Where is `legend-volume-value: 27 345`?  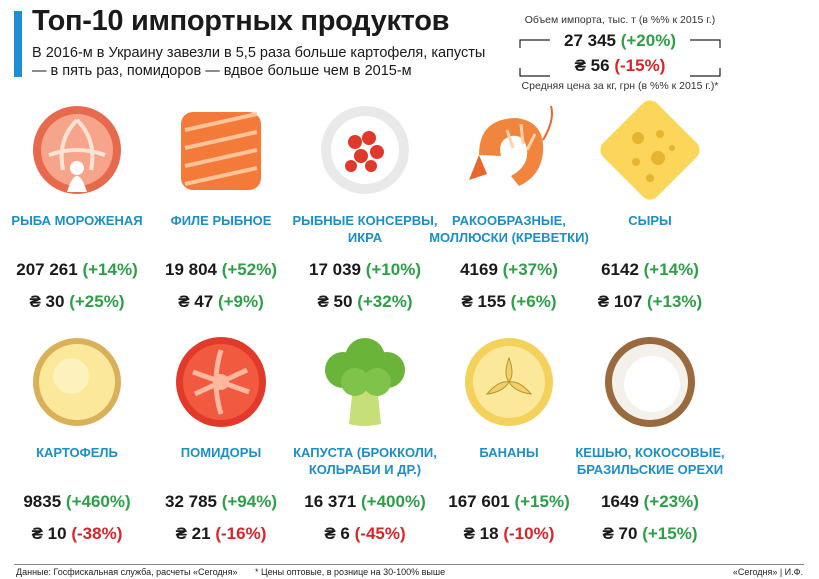
legend-volume-value: 27 345 is located at coordinates (589, 40).